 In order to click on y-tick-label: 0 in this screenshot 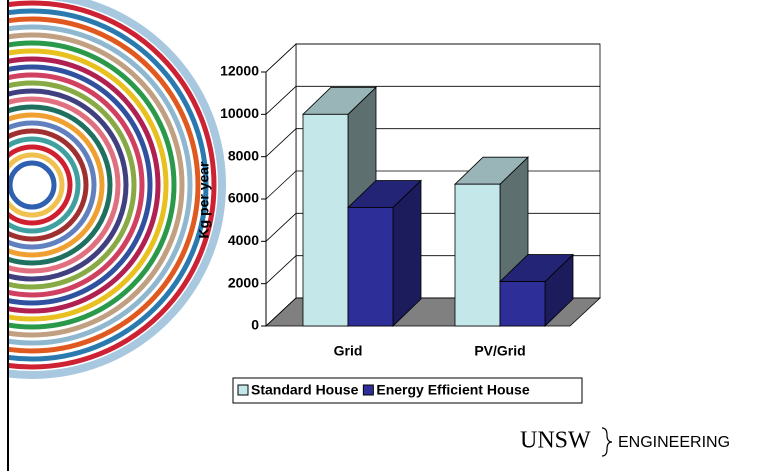, I will do `click(255, 325)`.